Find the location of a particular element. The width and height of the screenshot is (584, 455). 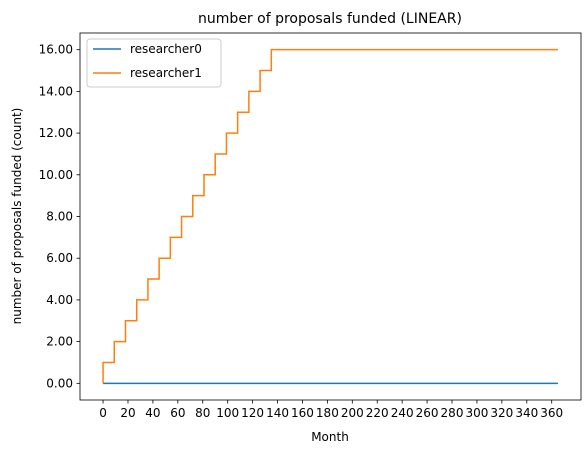

legend-label-researcher1: researcher1 is located at coordinates (166, 73).